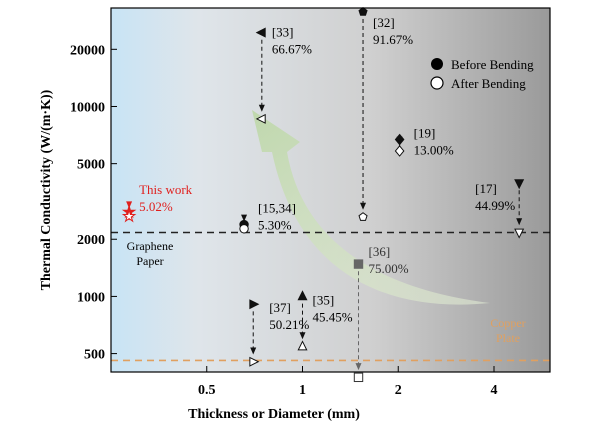 Image resolution: width=600 pixels, height=441 pixels. What do you see at coordinates (332, 316) in the screenshot?
I see `data-label: 45.45%` at bounding box center [332, 316].